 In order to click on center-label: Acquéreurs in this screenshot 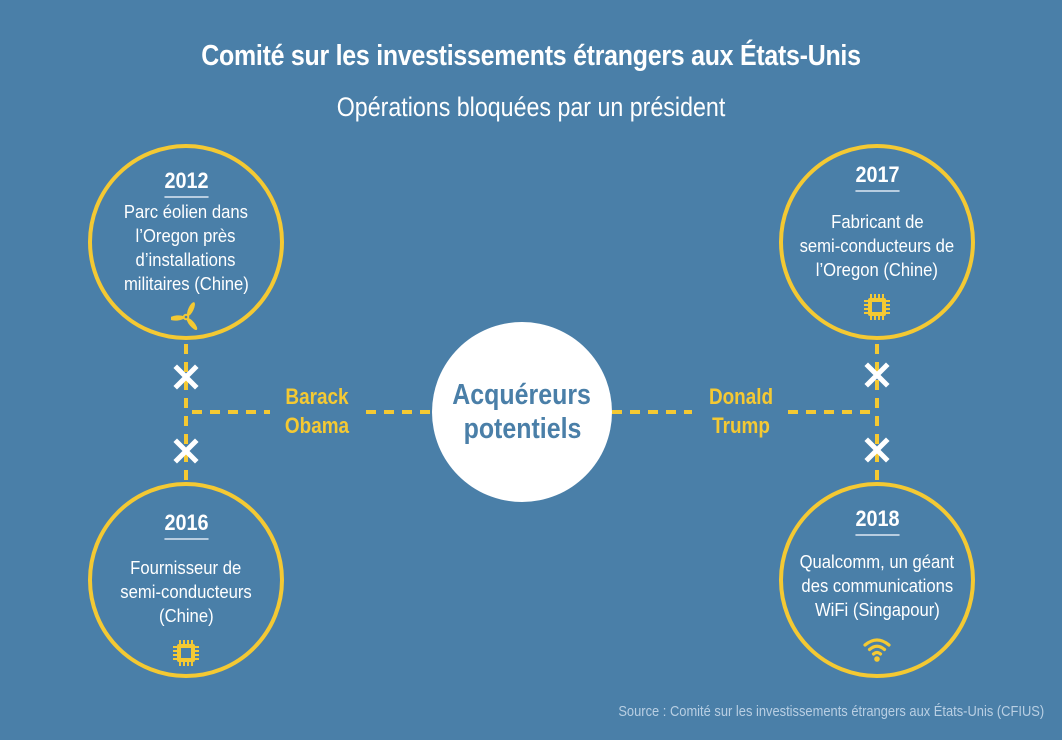, I will do `click(522, 395)`.